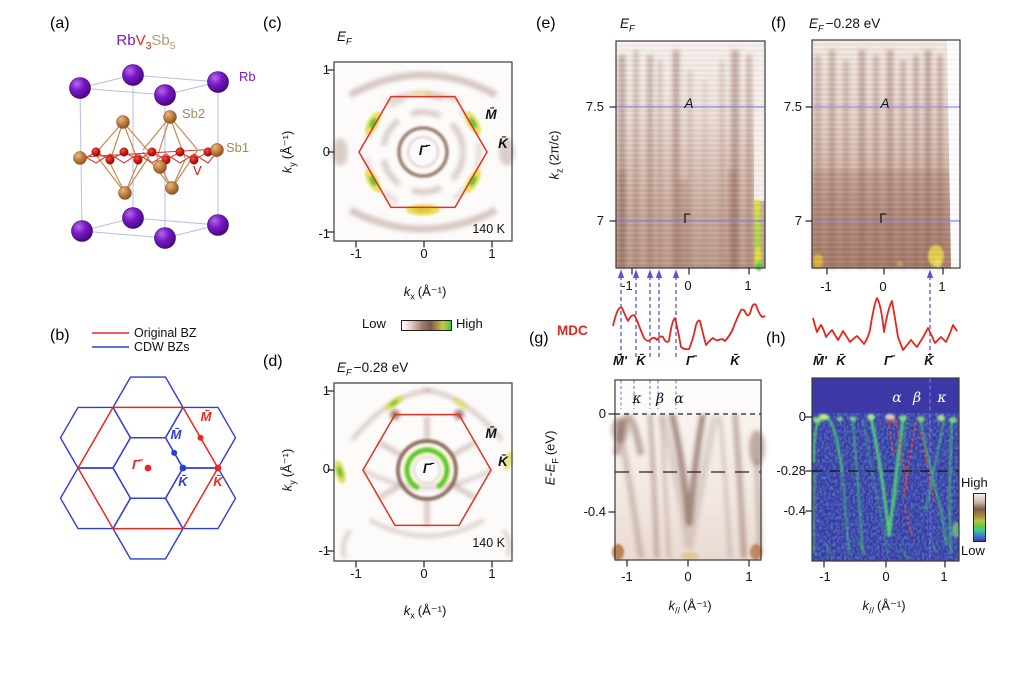 This screenshot has width=1020, height=688. Describe the element at coordinates (176, 434) in the screenshot. I see `bz-m-cdw-label: M̄` at that location.